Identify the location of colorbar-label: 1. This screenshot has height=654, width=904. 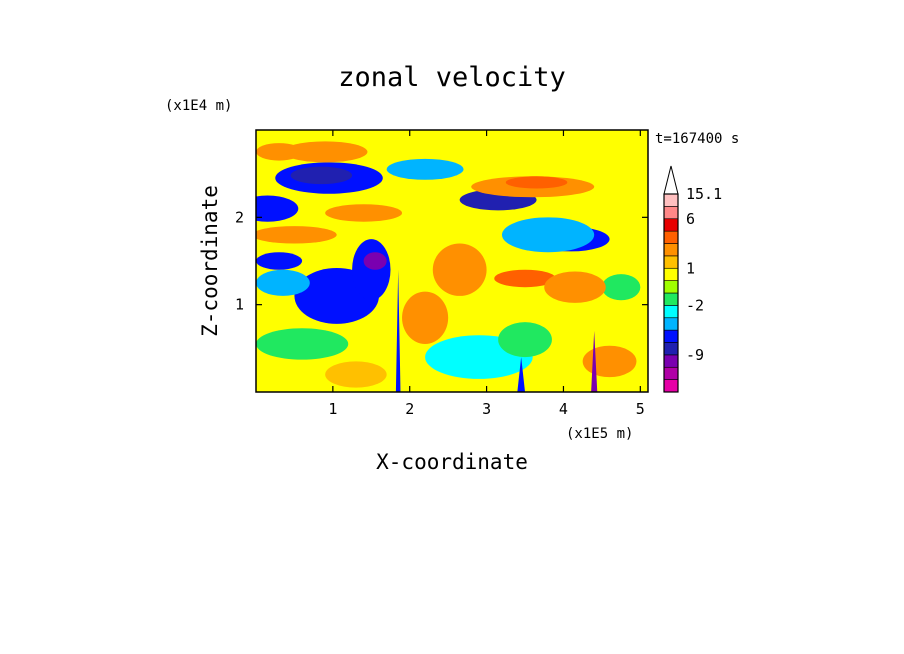
(690, 268).